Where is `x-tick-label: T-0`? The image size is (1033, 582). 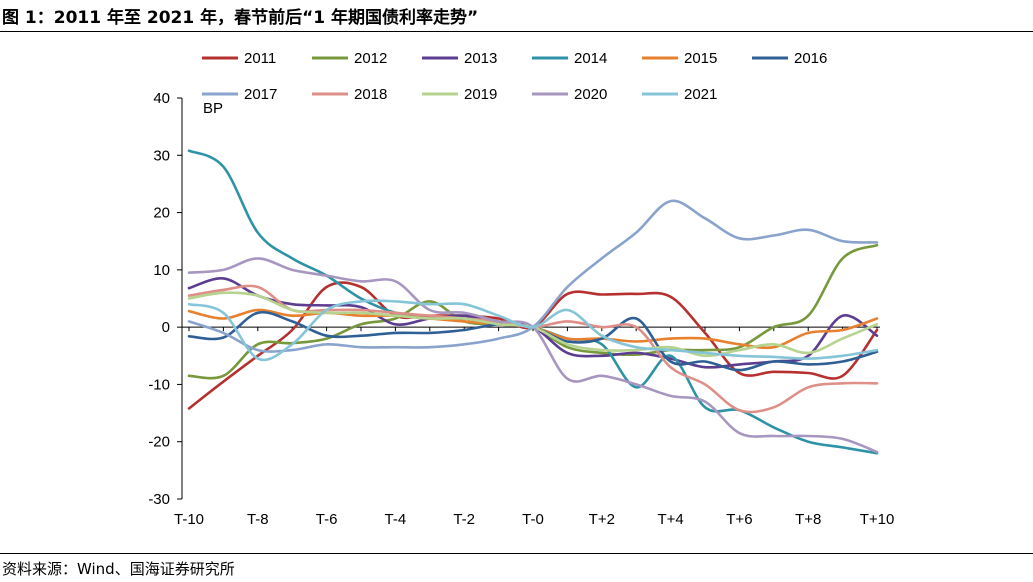
x-tick-label: T-0 is located at coordinates (533, 519).